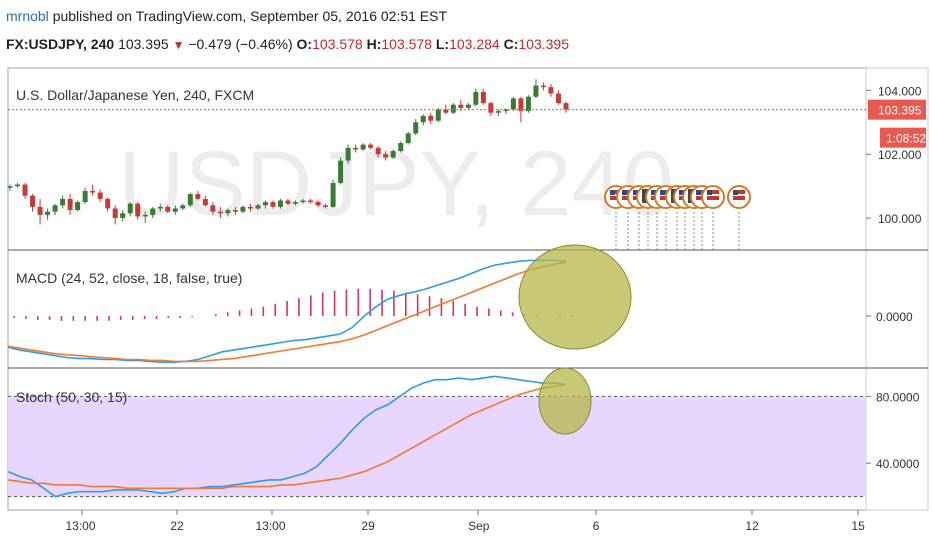 The height and width of the screenshot is (550, 932). What do you see at coordinates (900, 155) in the screenshot?
I see `y-tick-label: 102.000` at bounding box center [900, 155].